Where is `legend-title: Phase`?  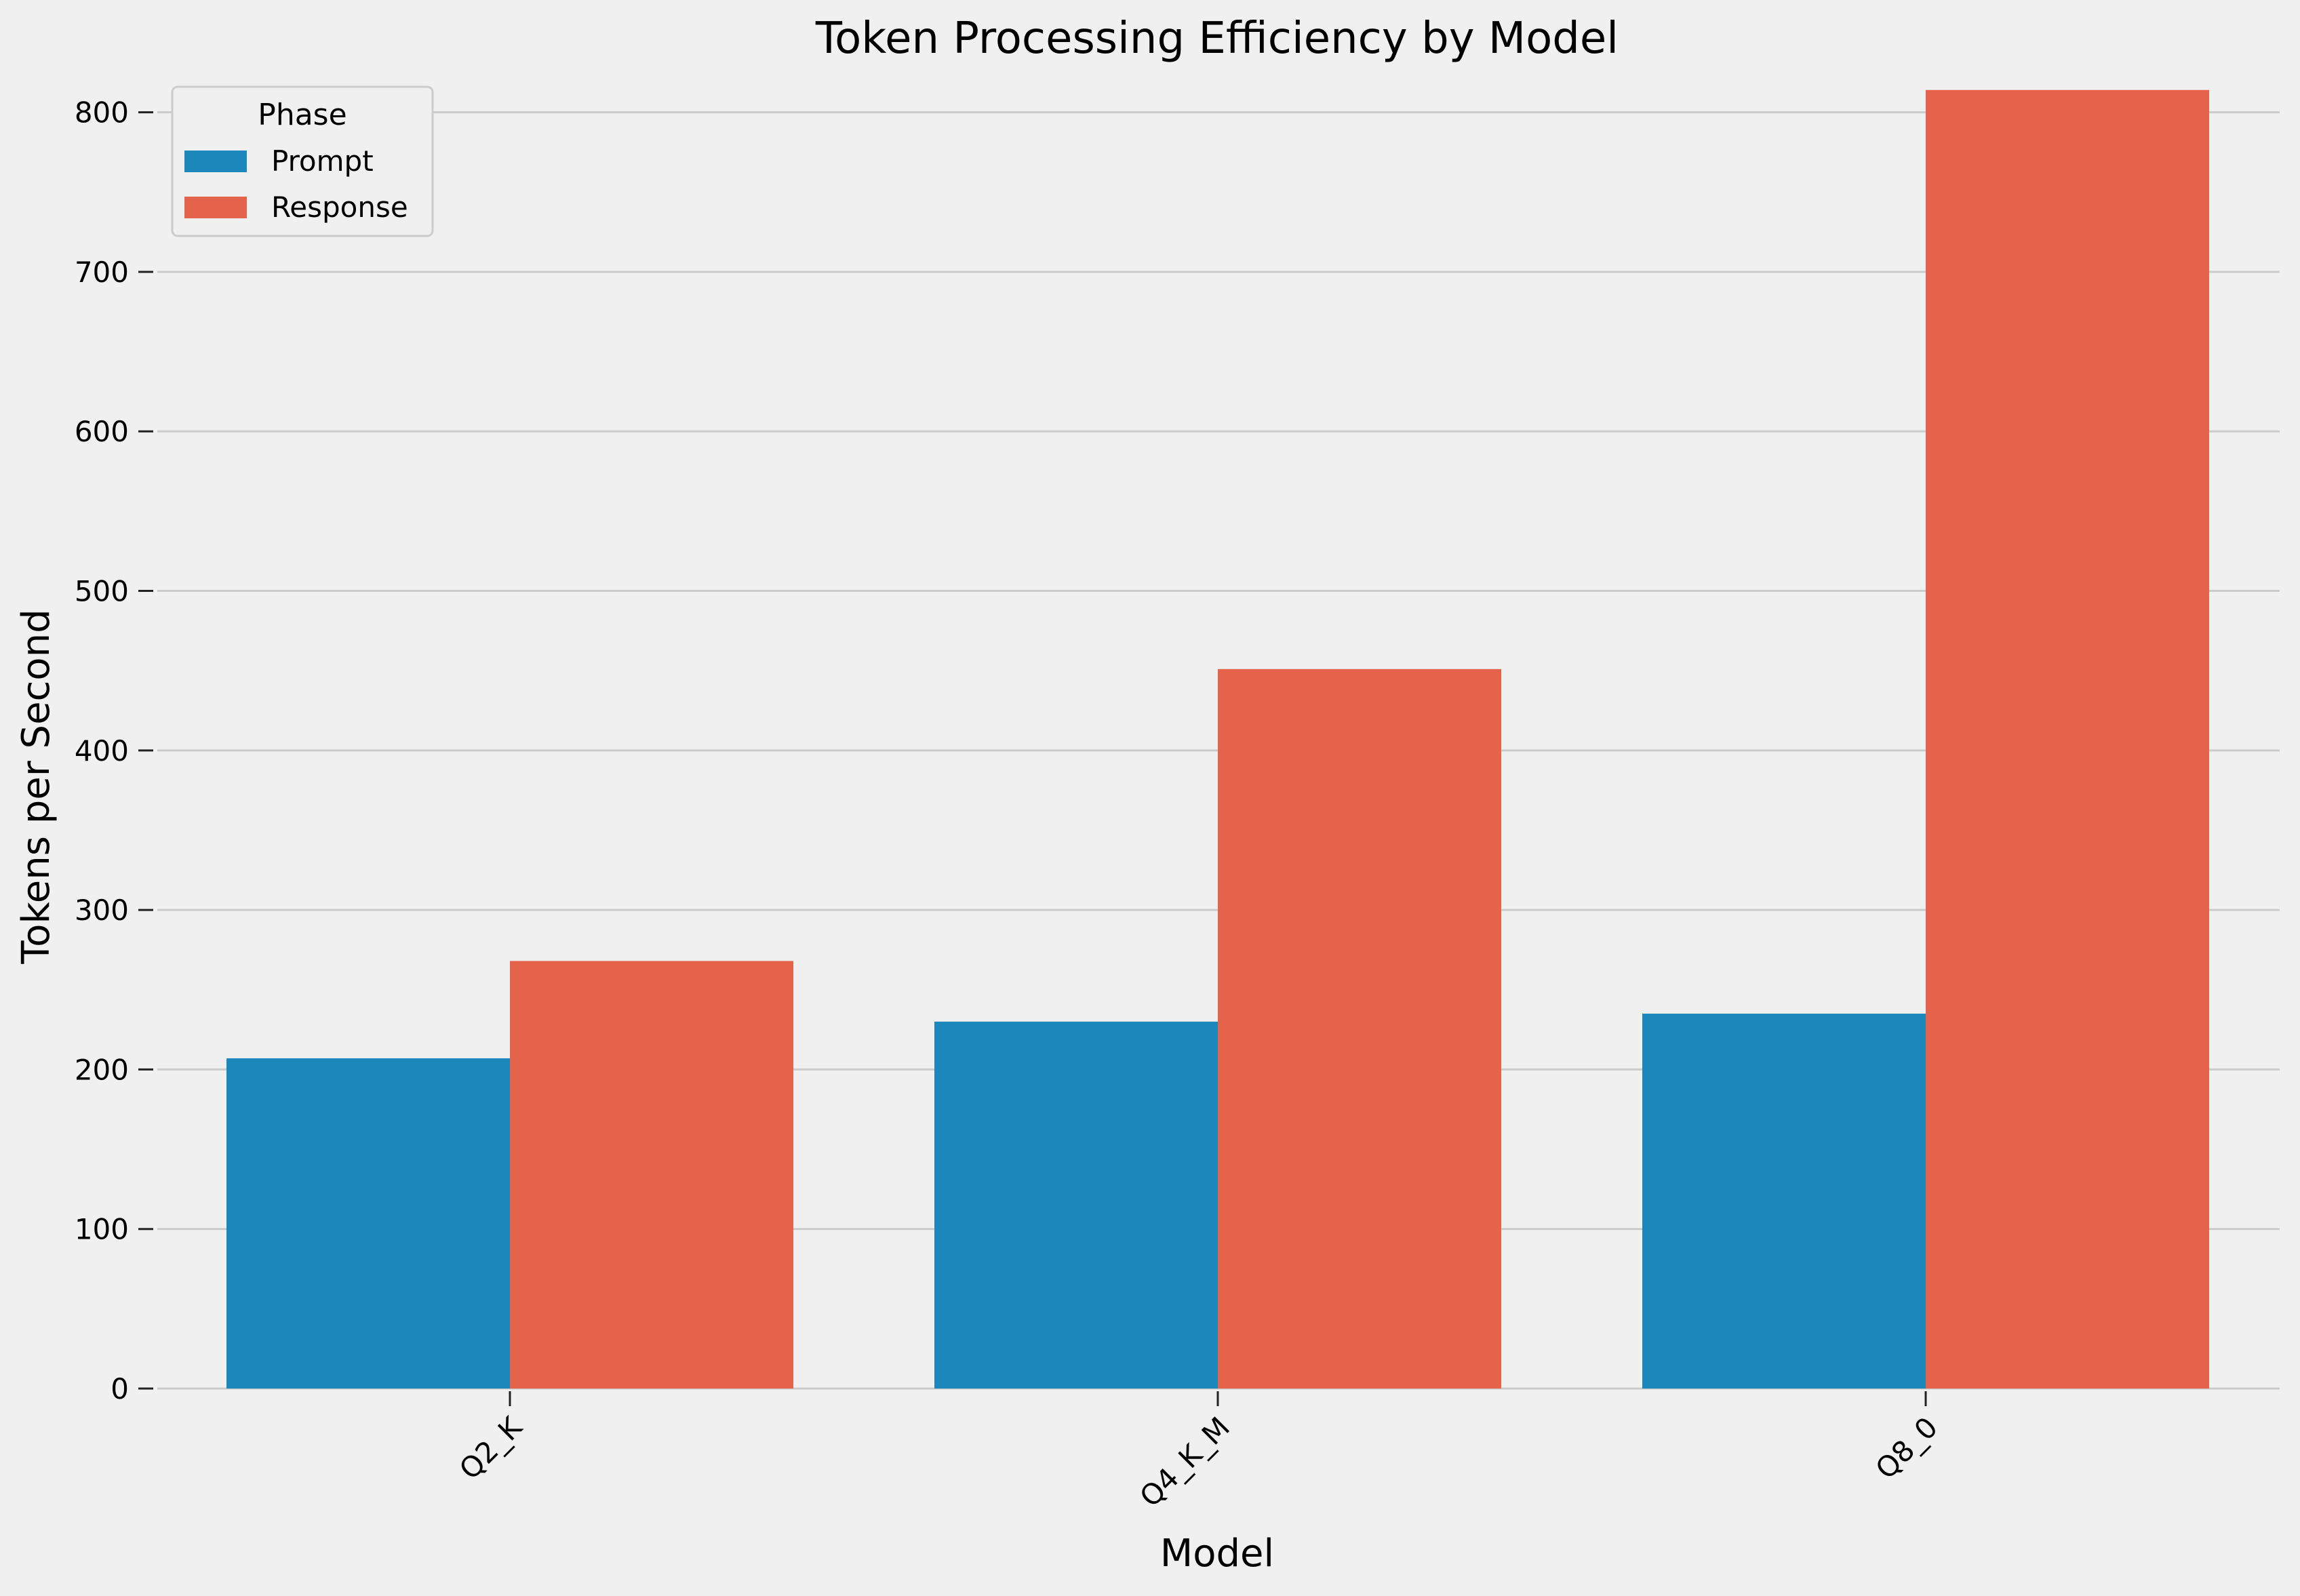
legend-title: Phase is located at coordinates (302, 115).